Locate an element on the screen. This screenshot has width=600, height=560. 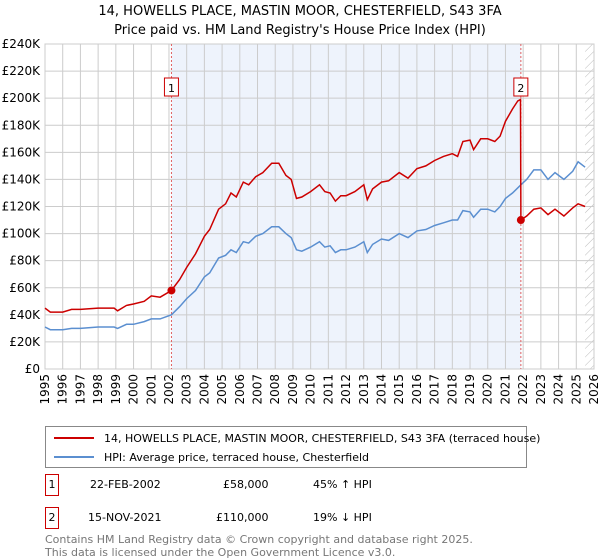
x-tick-label: 2009 is located at coordinates (293, 389).